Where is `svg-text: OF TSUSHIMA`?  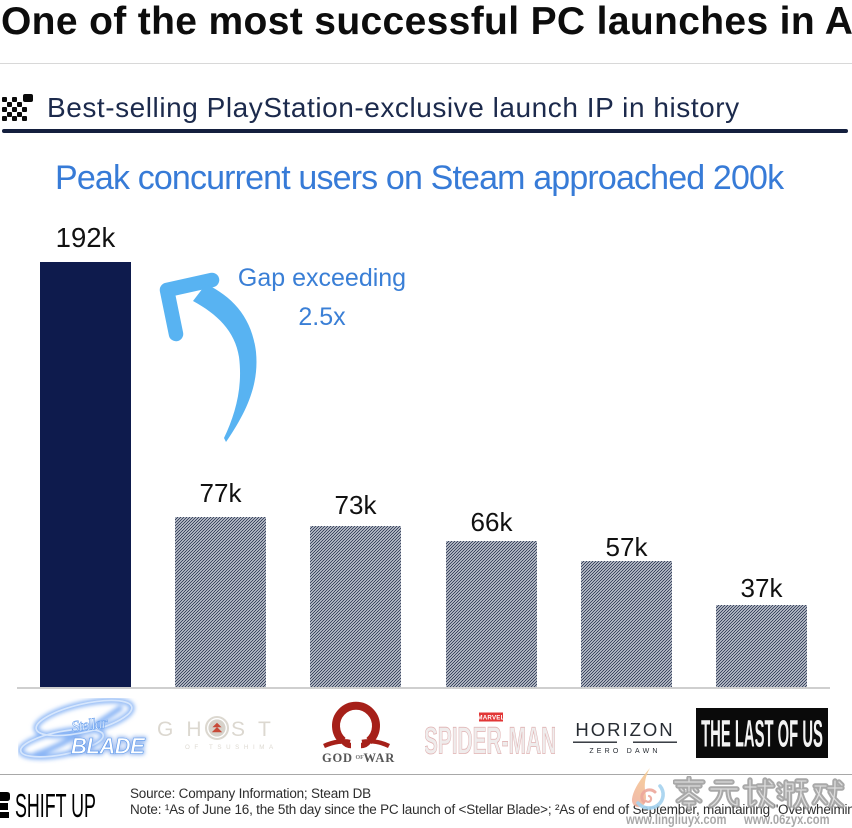 svg-text: OF TSUSHIMA is located at coordinates (231, 747).